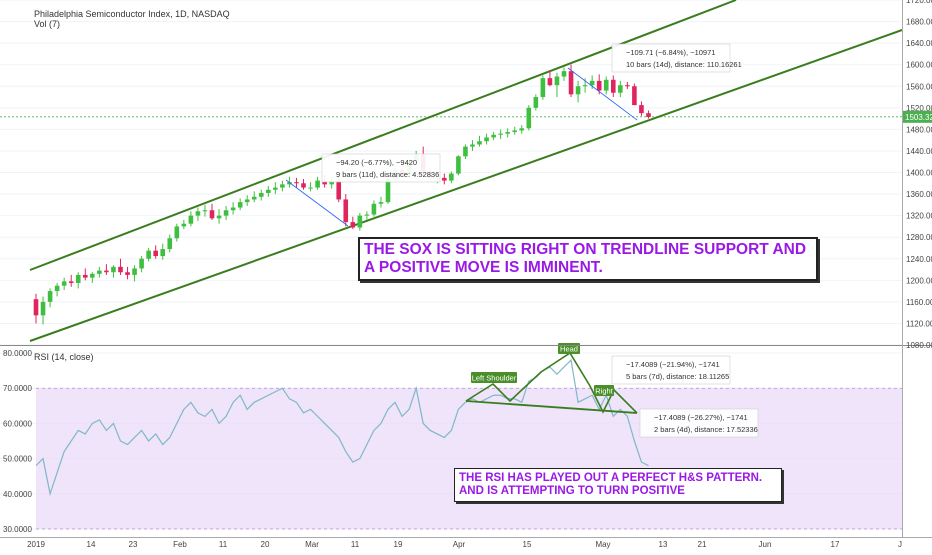 This screenshot has width=932, height=555. I want to click on price-tick-label: 1680.00, so click(919, 22).